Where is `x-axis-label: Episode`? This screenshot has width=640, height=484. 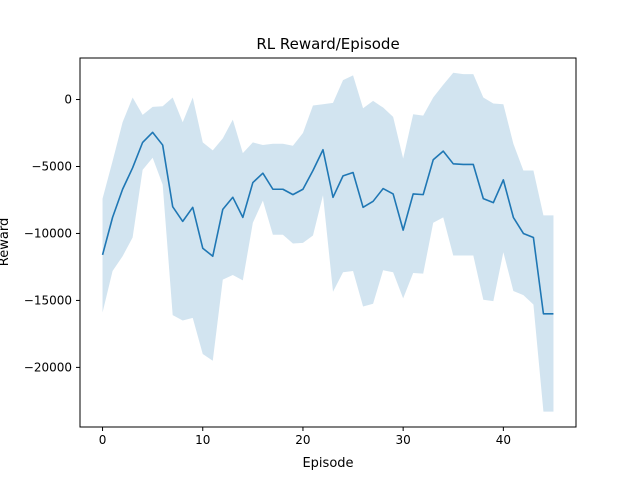 x-axis-label: Episode is located at coordinates (327, 463).